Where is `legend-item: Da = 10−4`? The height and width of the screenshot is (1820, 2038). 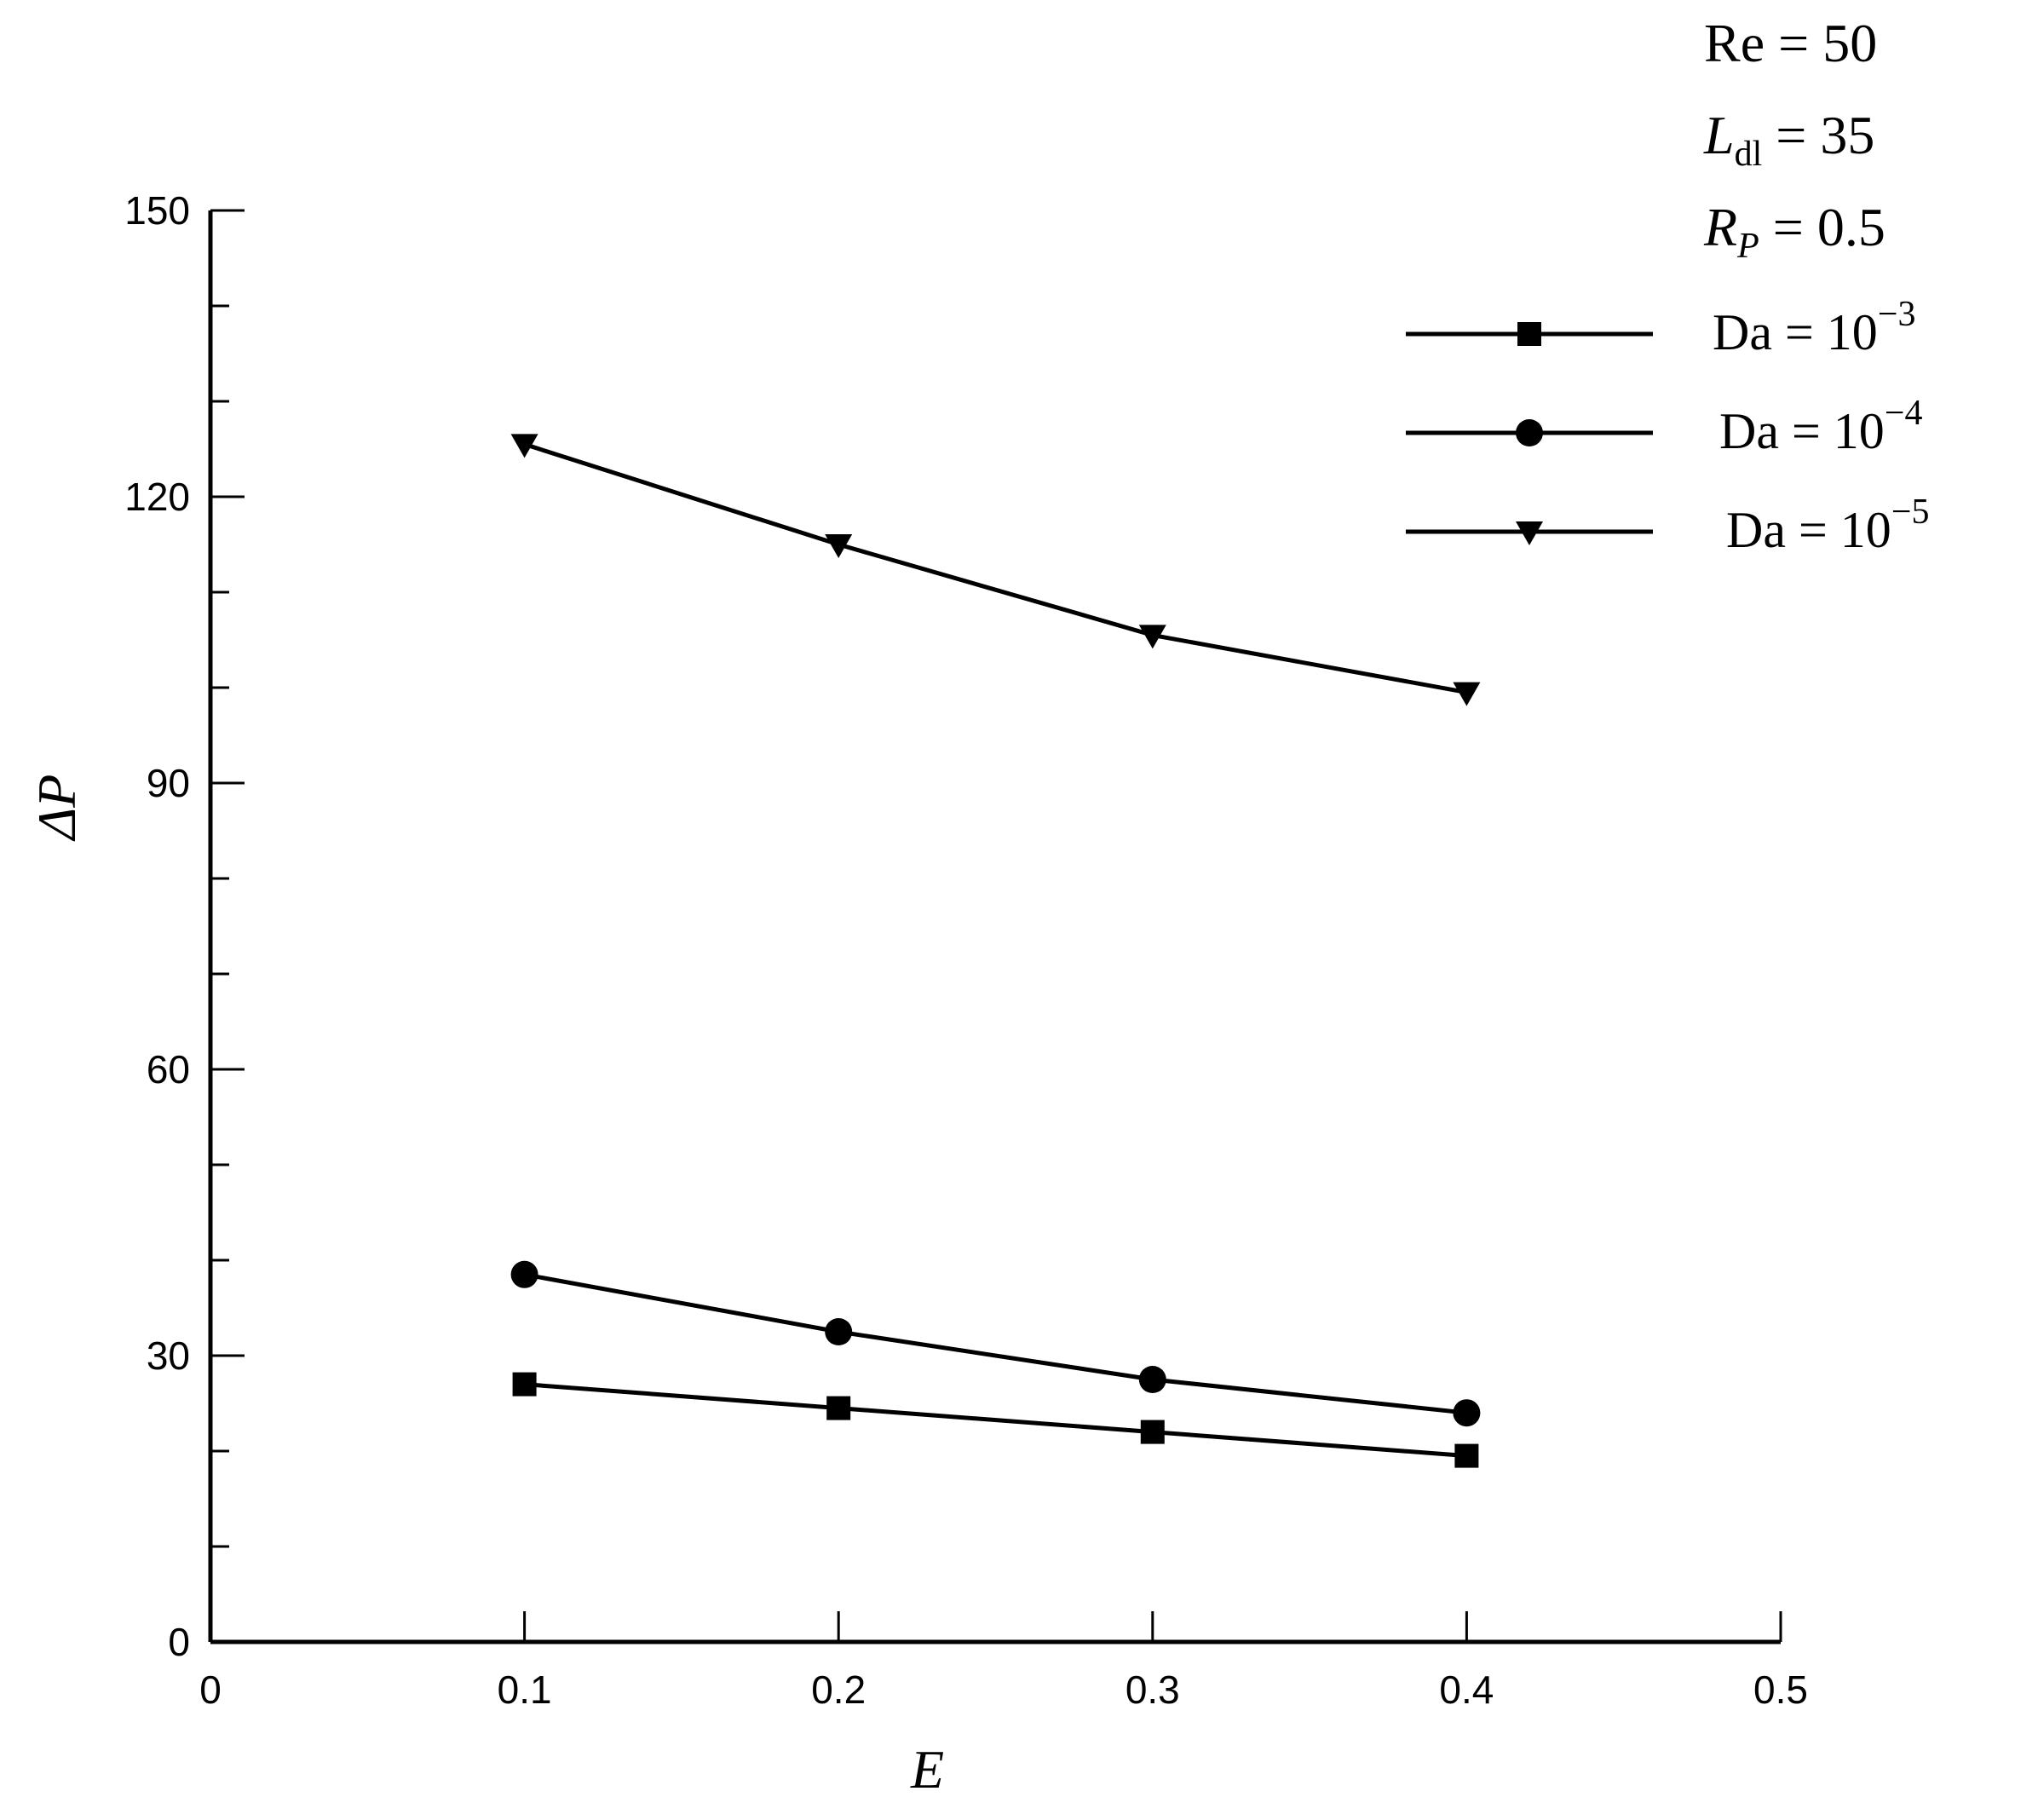
legend-item: Da = 10−4 is located at coordinates (1664, 426).